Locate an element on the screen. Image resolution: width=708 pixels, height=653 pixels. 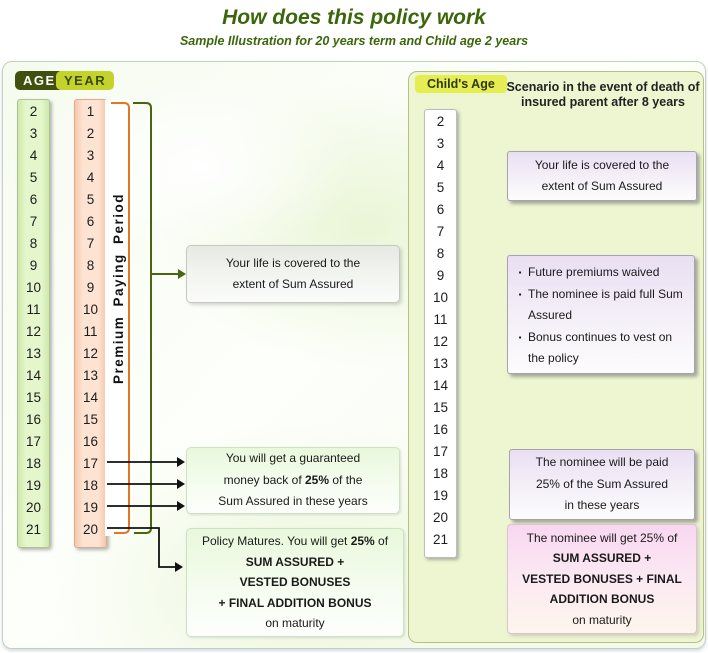
year-cell: 13 is located at coordinates (90, 375).